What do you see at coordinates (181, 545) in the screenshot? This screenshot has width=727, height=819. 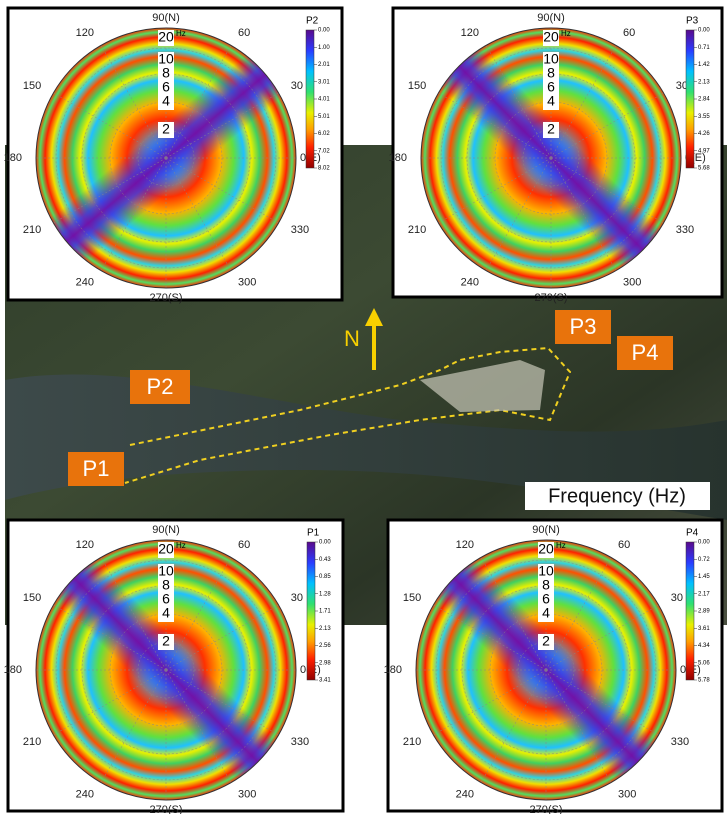 I see `radial-unit: Hz` at bounding box center [181, 545].